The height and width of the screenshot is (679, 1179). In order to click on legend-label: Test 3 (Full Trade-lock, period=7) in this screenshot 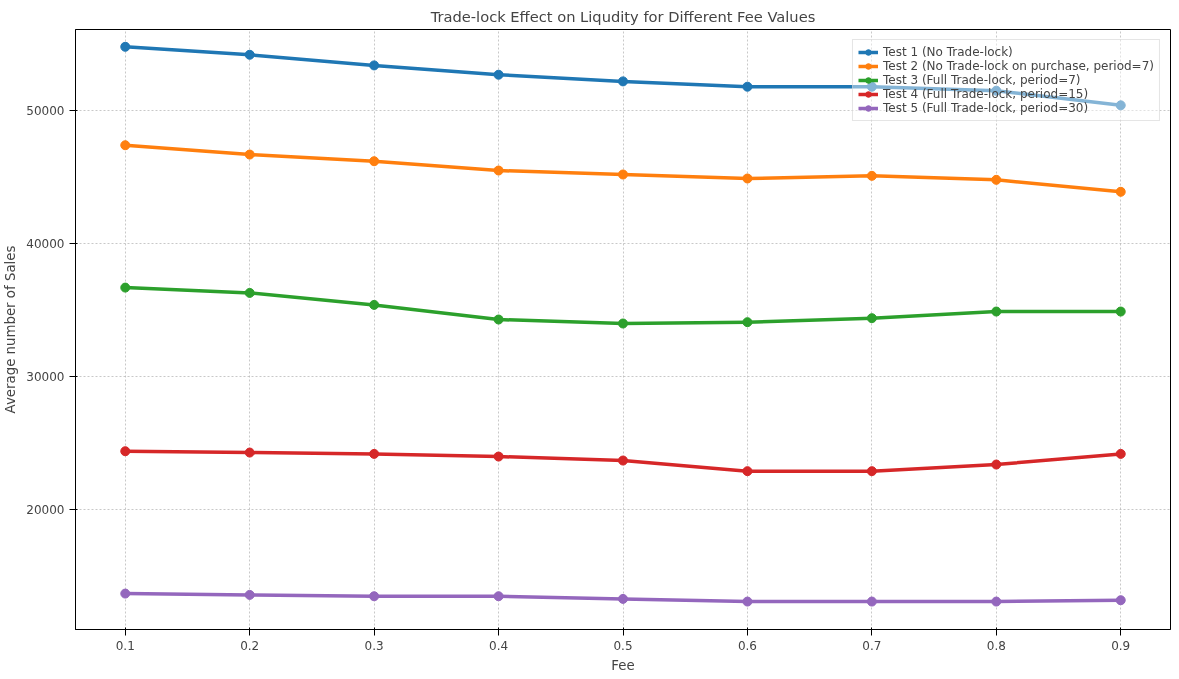, I will do `click(981, 80)`.